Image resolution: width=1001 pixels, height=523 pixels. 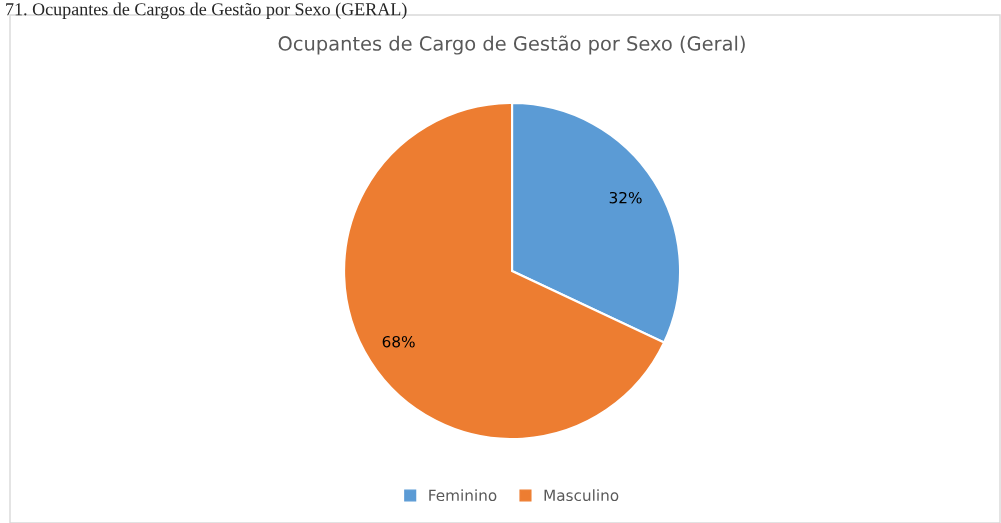 I want to click on legend-label: Masculino, so click(x=581, y=495).